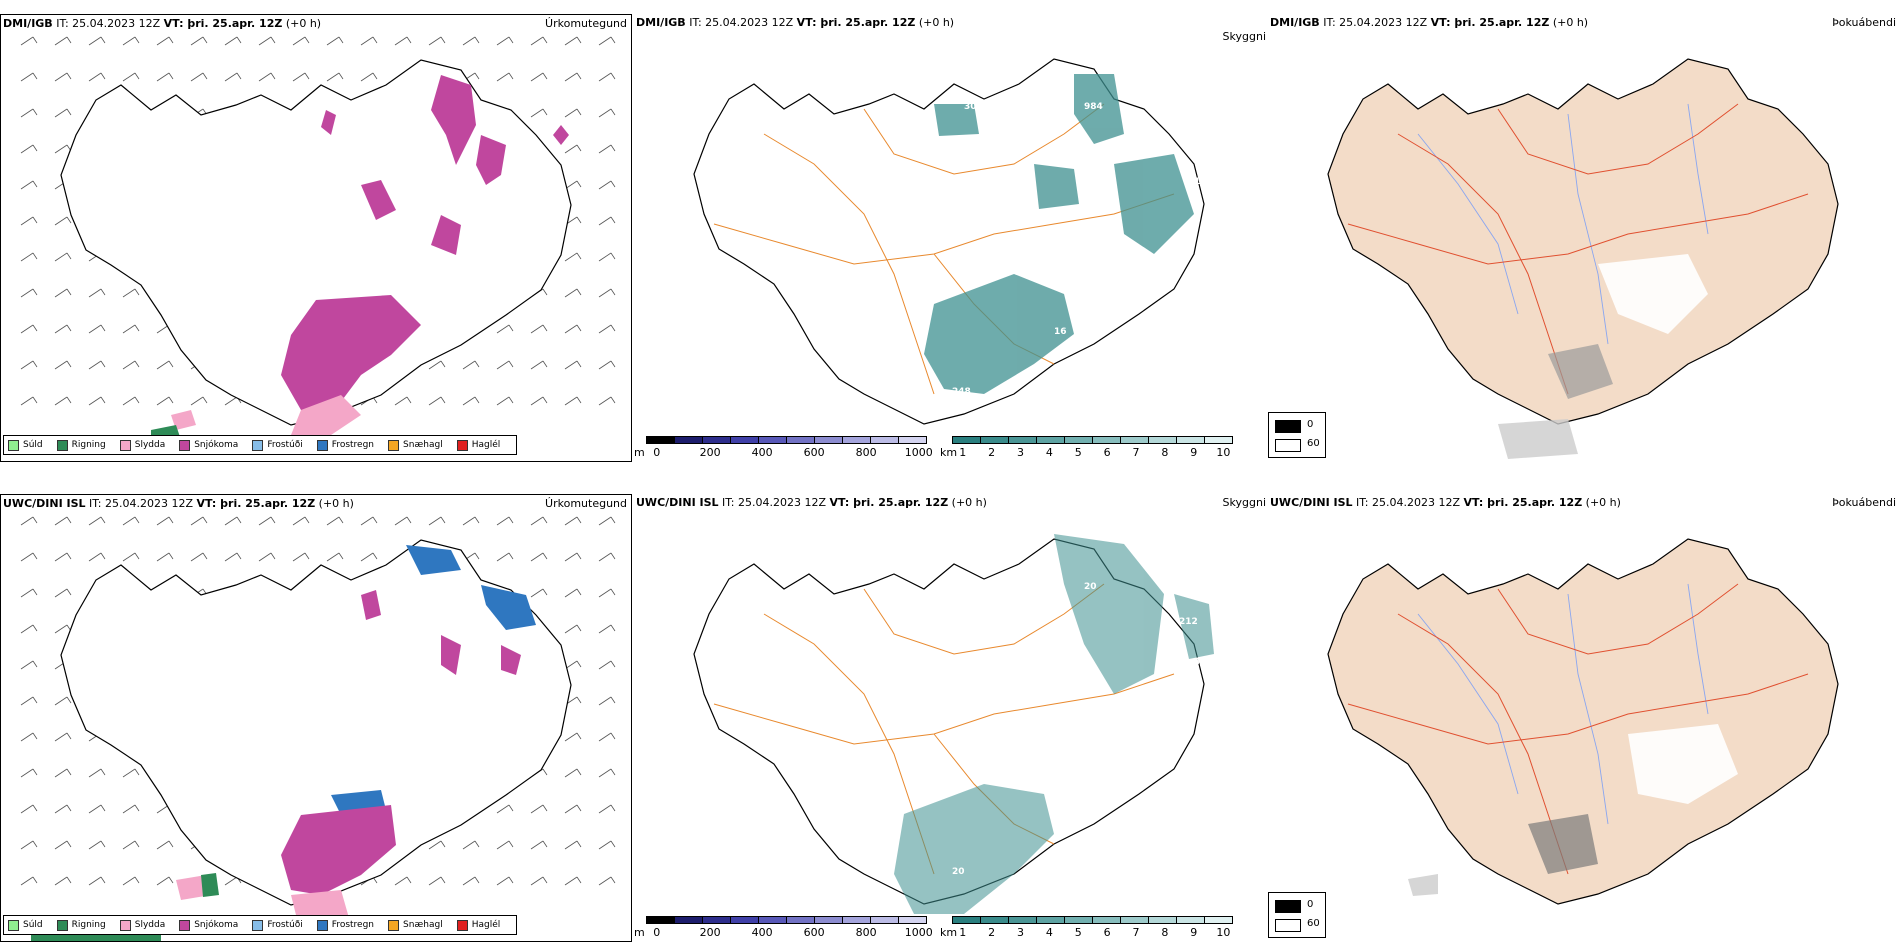  What do you see at coordinates (710, 452) in the screenshot?
I see `ceiling-tick-label: 200` at bounding box center [710, 452].